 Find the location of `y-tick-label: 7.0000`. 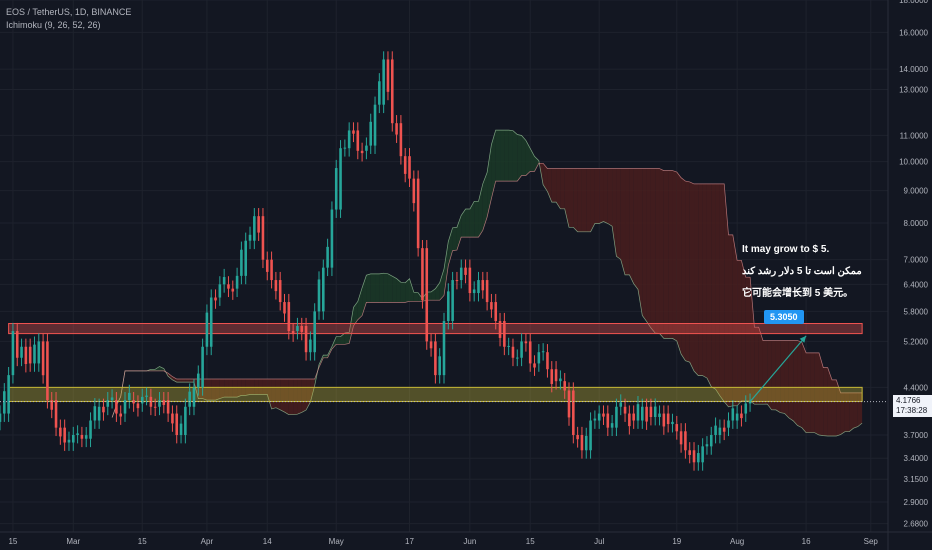

y-tick-label: 7.0000 is located at coordinates (916, 260).